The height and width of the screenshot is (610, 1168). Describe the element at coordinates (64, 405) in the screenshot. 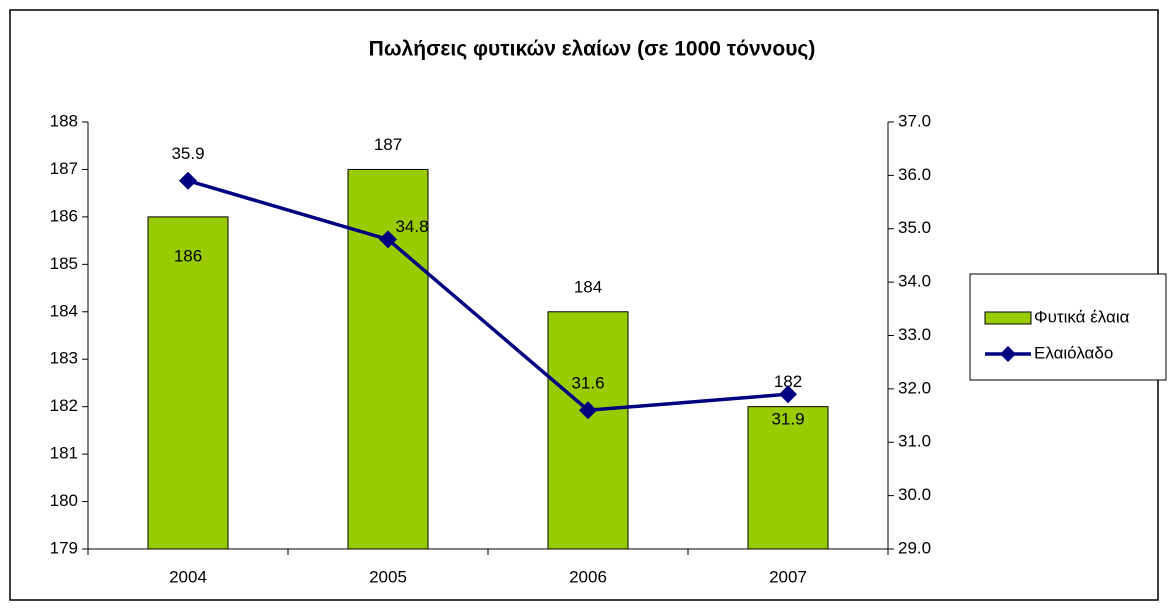

I see `y-tick-label: 182` at that location.